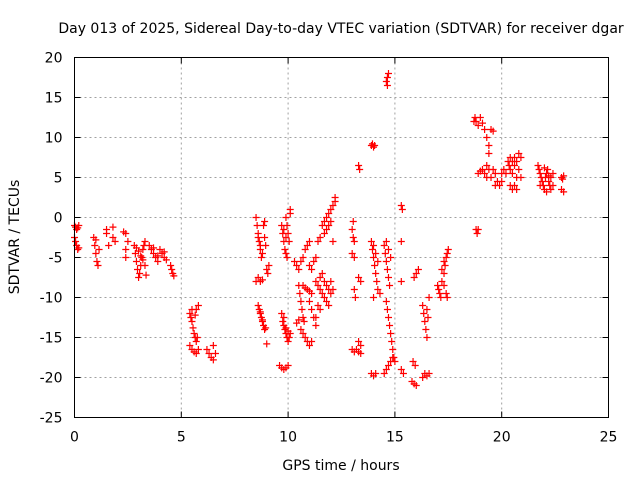  What do you see at coordinates (54, 99) in the screenshot?
I see `y-tick-label: 15` at bounding box center [54, 99].